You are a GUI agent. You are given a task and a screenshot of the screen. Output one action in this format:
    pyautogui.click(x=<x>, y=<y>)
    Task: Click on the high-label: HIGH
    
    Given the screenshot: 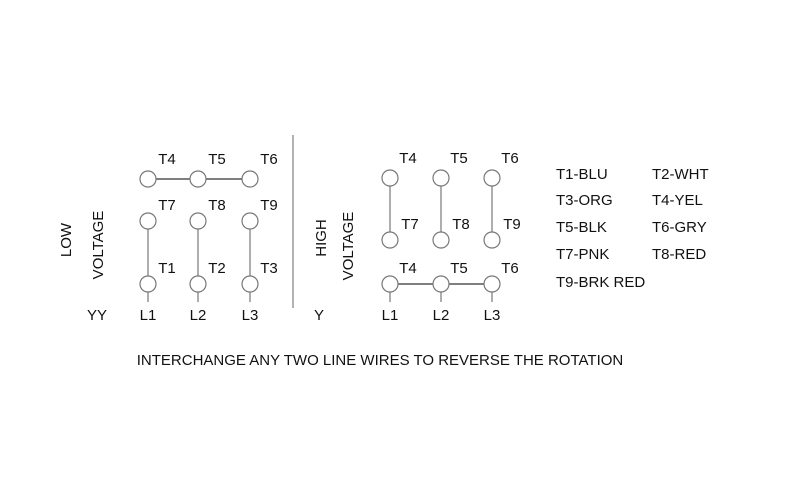 What is the action you would take?
    pyautogui.click(x=321, y=238)
    